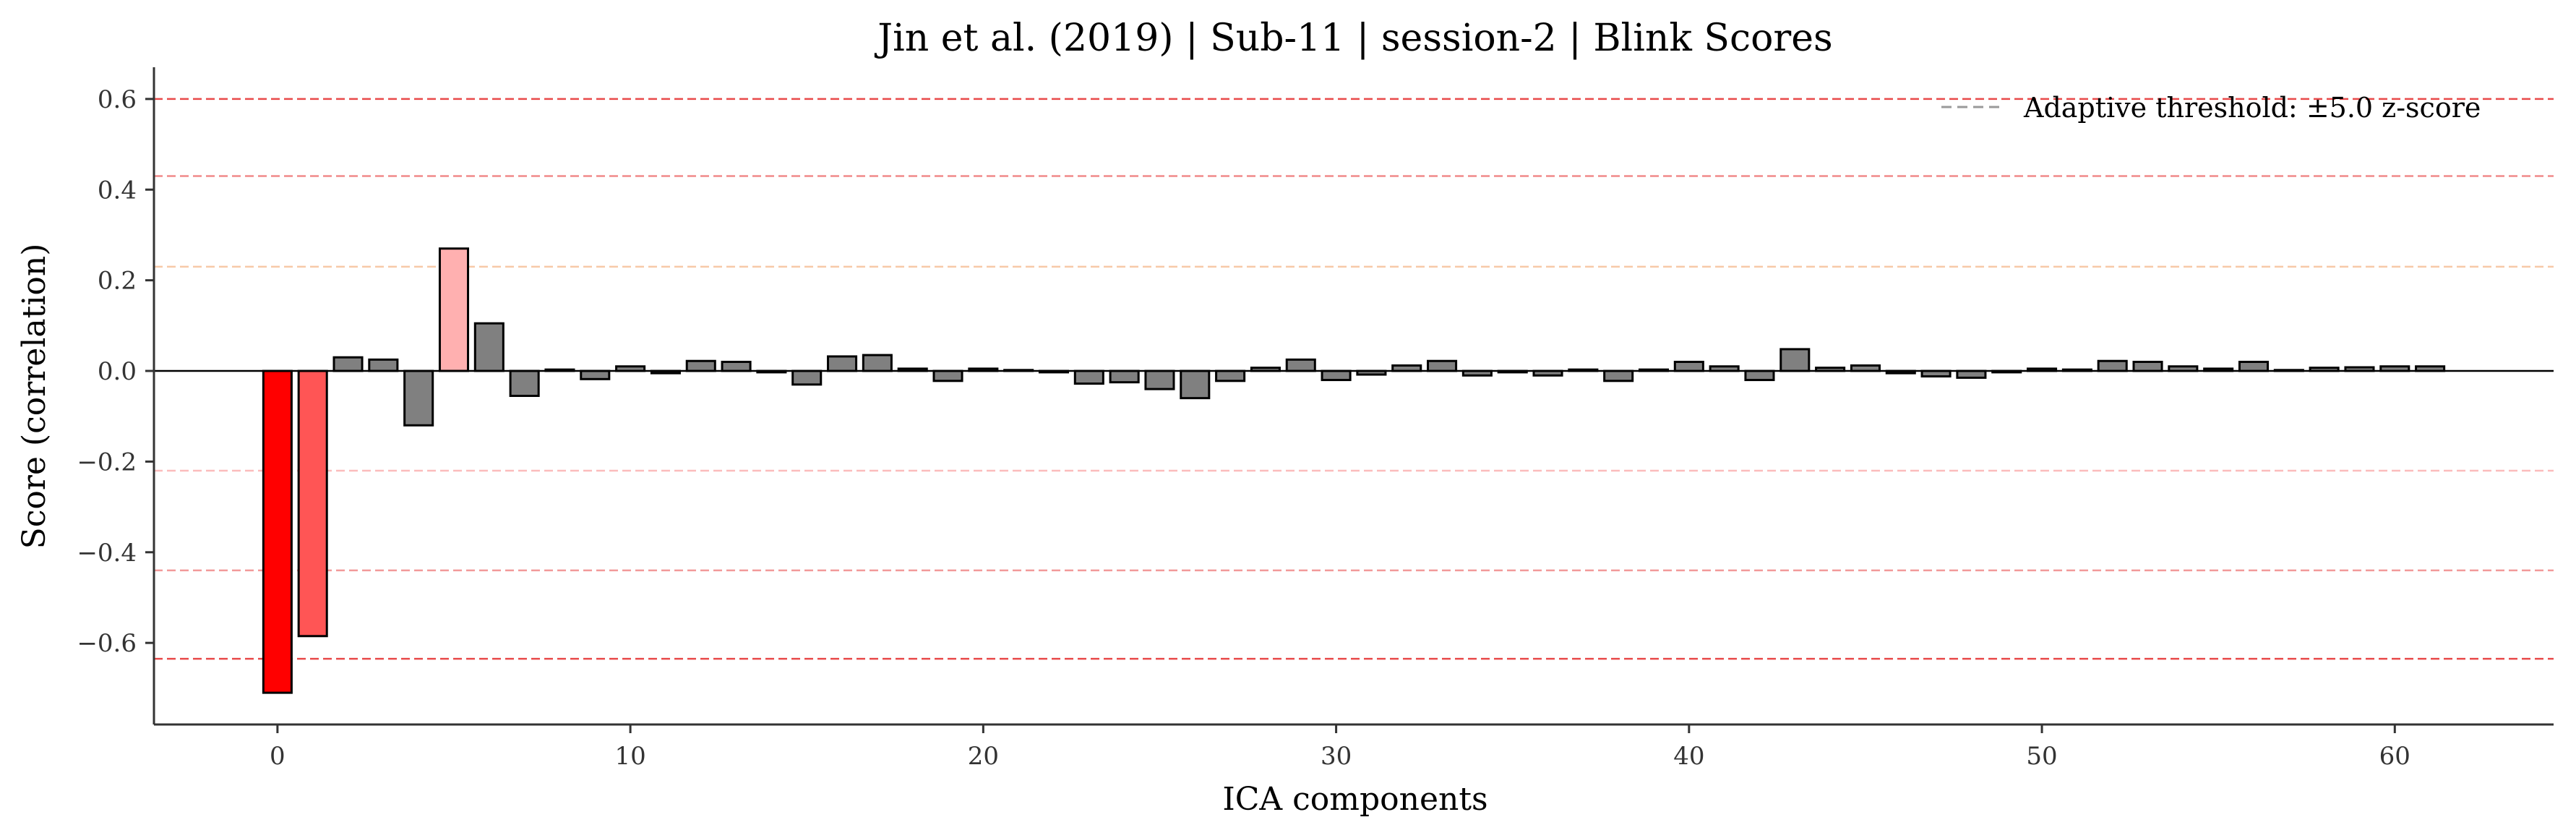  What do you see at coordinates (107, 553) in the screenshot?
I see `y-tick-label: −0.4` at bounding box center [107, 553].